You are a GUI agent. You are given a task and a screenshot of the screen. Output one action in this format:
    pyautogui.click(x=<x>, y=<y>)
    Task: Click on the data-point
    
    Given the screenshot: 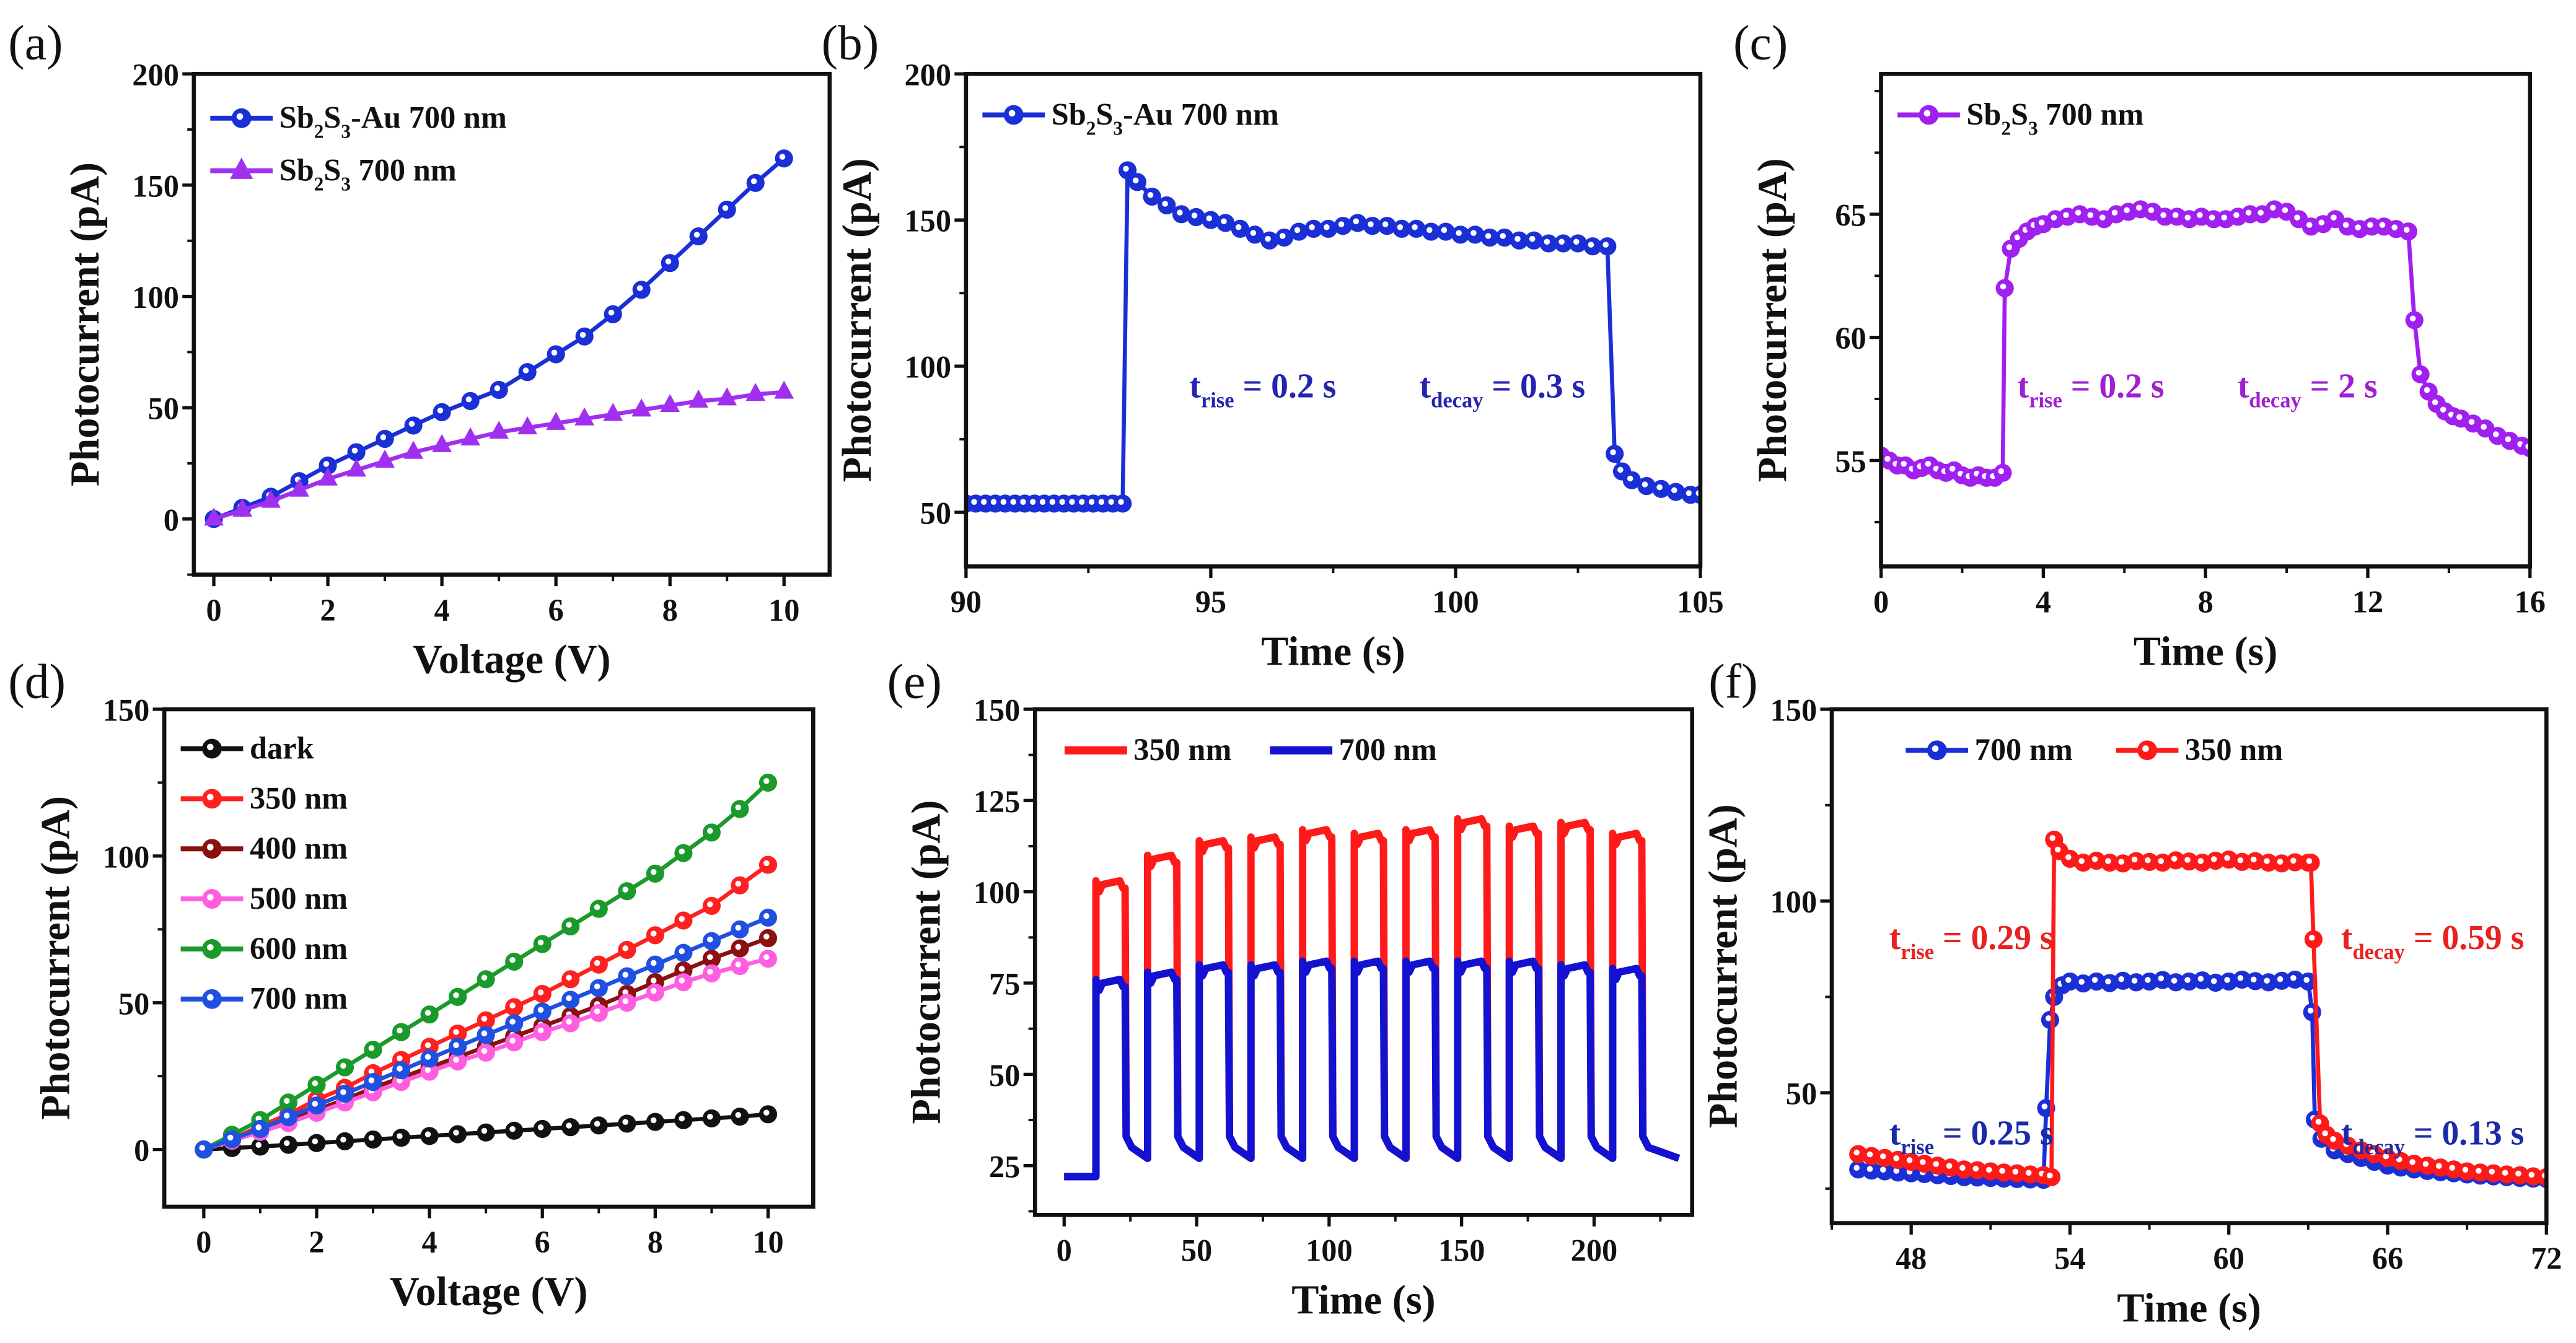 What is the action you would take?
    pyautogui.click(x=413, y=449)
    